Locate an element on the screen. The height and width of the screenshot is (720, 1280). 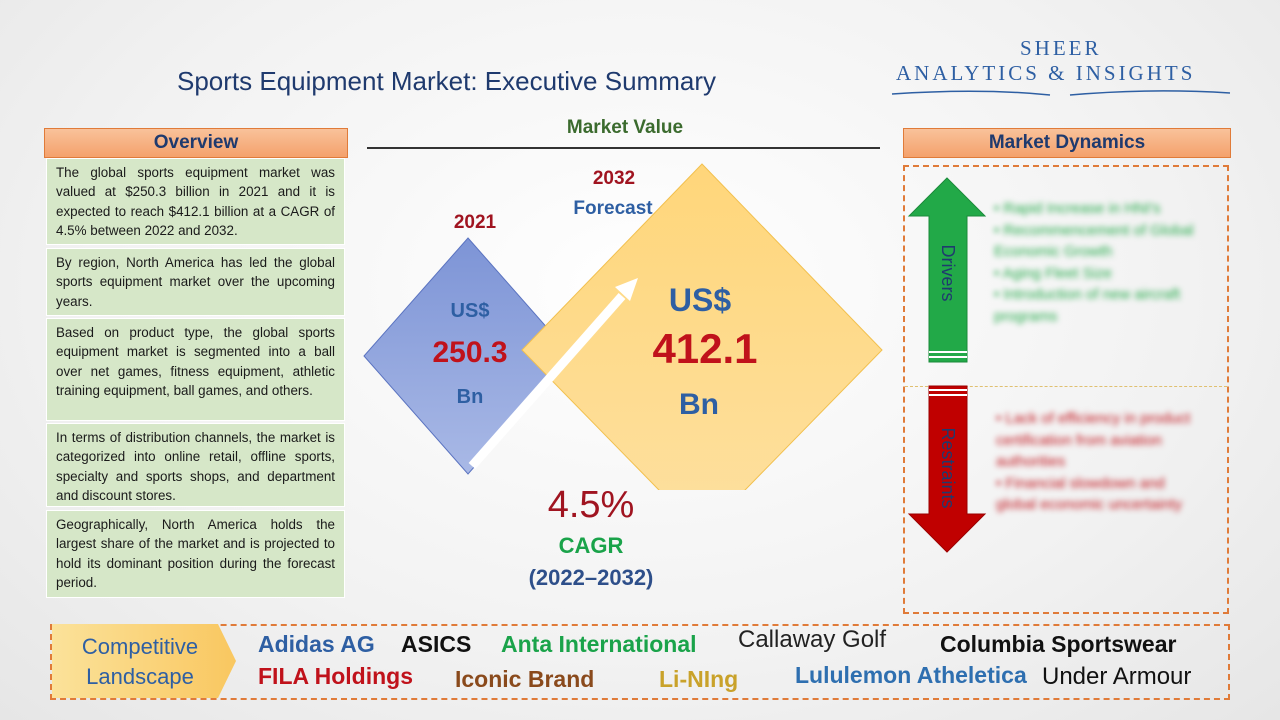
logo-line1: SHEER is located at coordinates (1061, 48).